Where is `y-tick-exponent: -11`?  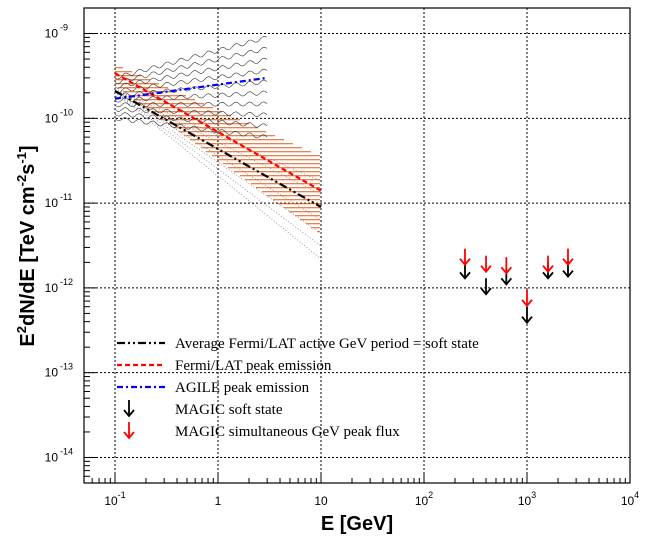
y-tick-exponent: -11 is located at coordinates (66, 197).